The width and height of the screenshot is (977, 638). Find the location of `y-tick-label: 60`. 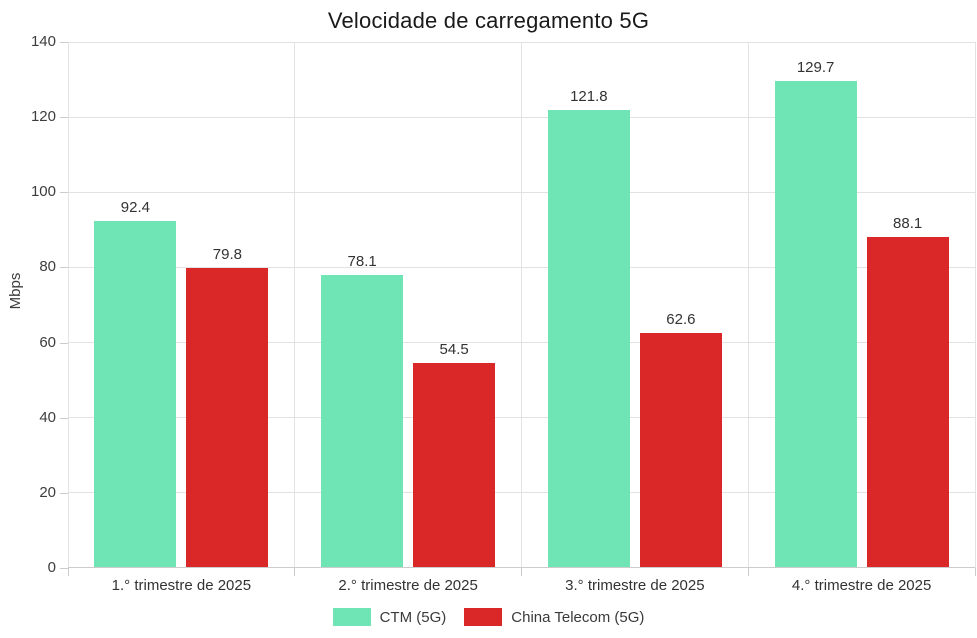

y-tick-label: 60 is located at coordinates (47, 342).